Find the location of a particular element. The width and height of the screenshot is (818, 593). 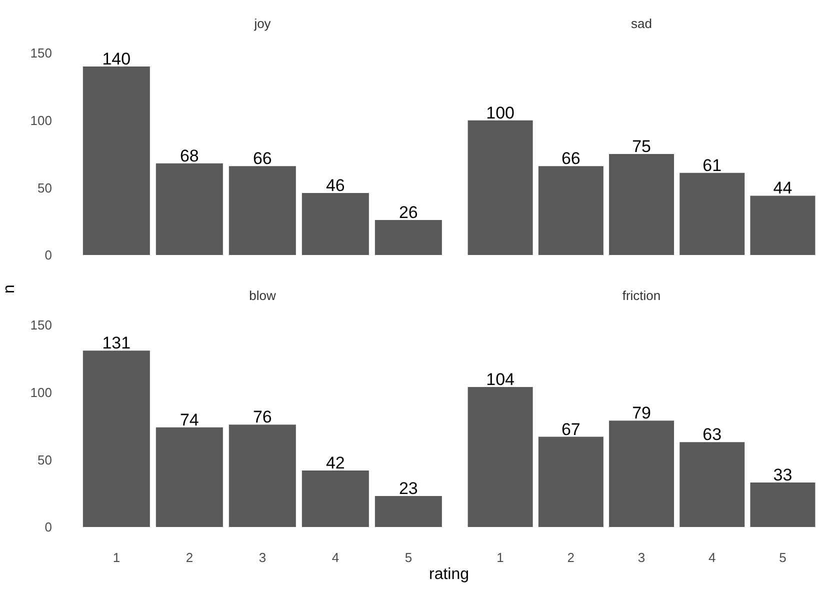

chart-title: sad is located at coordinates (641, 23).